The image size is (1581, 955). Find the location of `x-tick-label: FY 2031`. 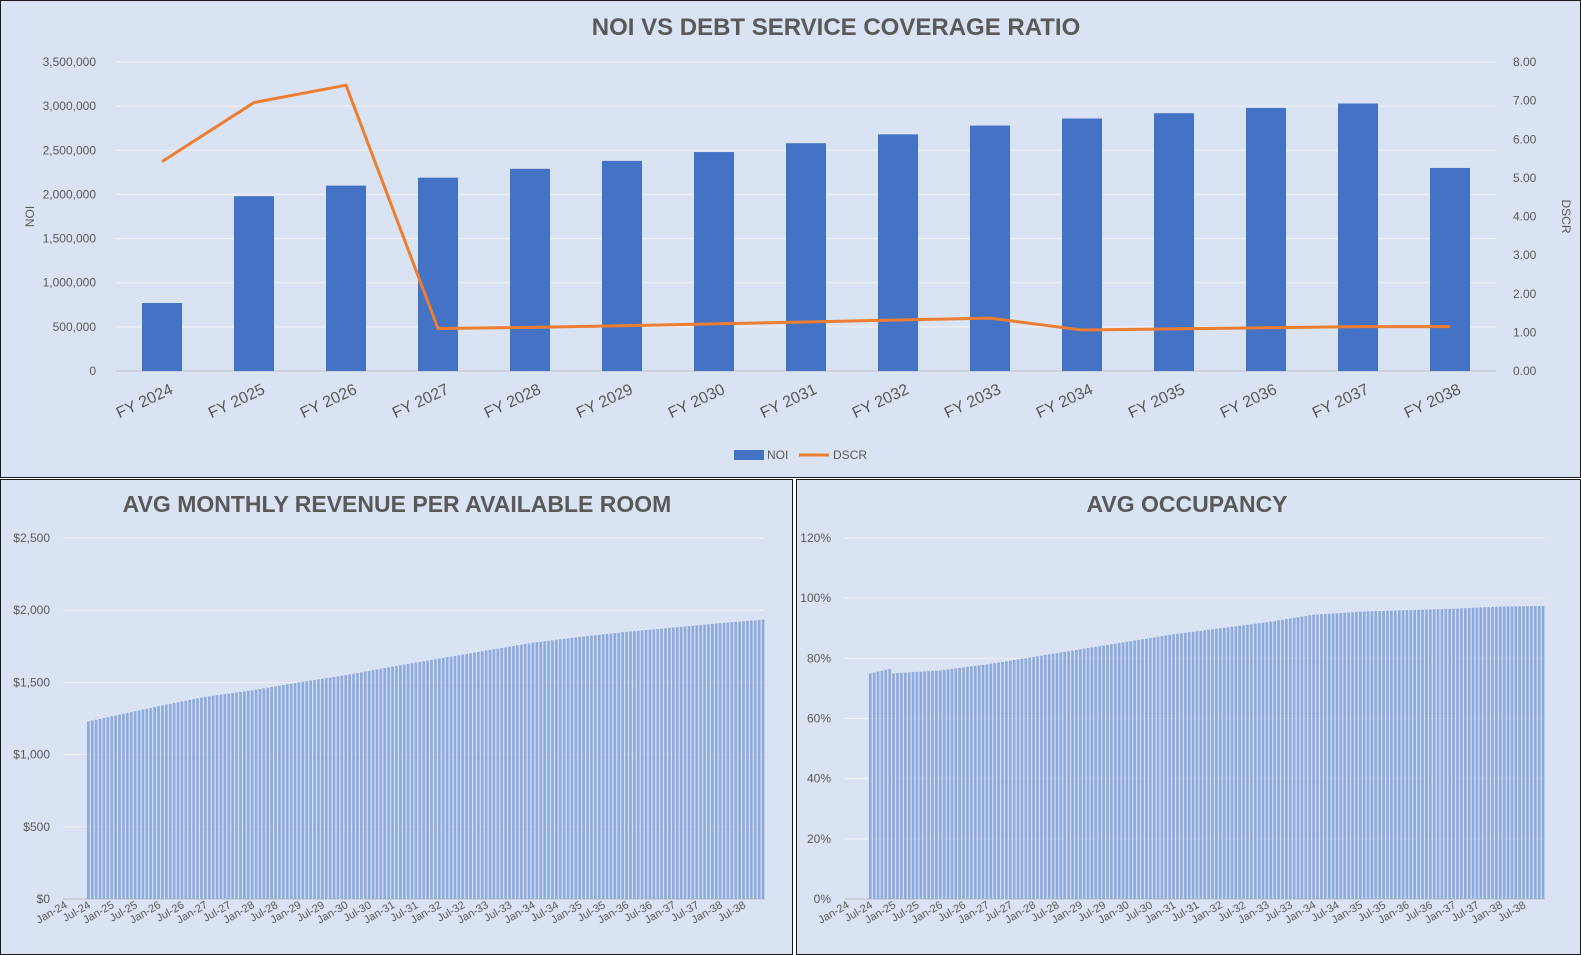

x-tick-label: FY 2031 is located at coordinates (789, 401).